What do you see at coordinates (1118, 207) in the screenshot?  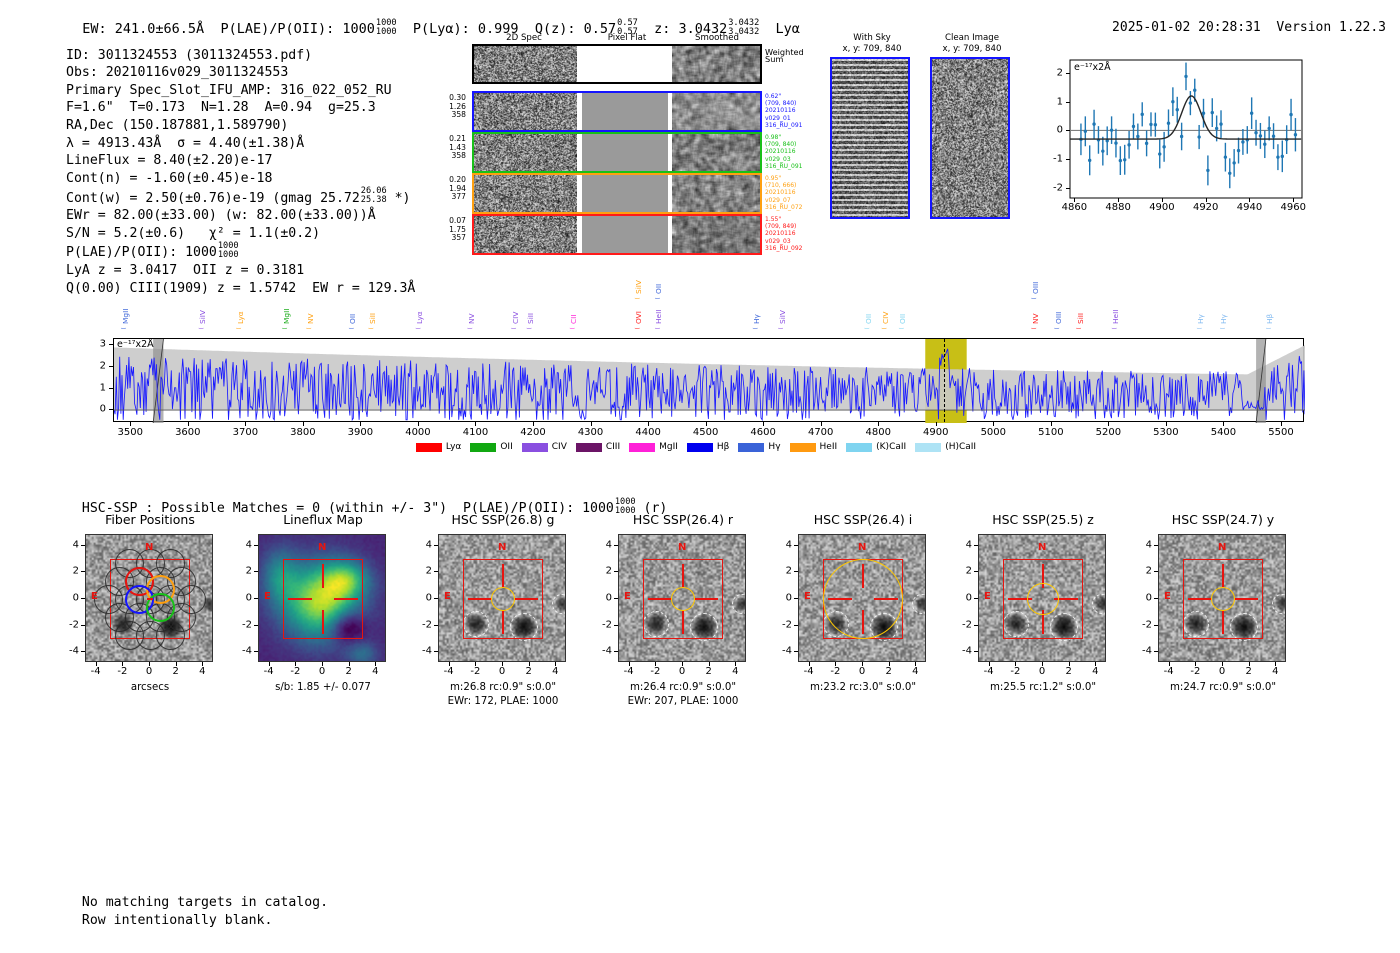 I see `fit-xtick: 4880` at bounding box center [1118, 207].